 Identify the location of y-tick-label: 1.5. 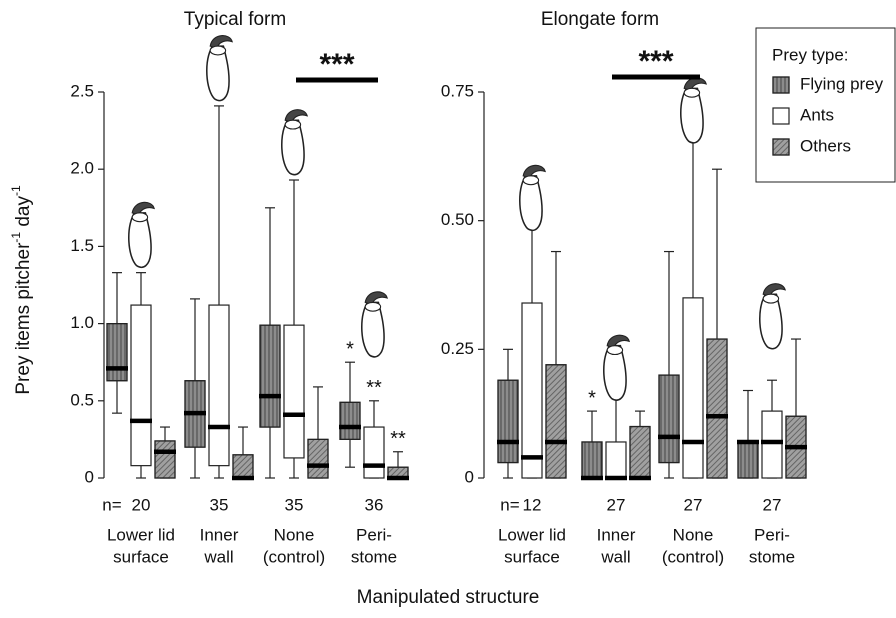
(82, 245).